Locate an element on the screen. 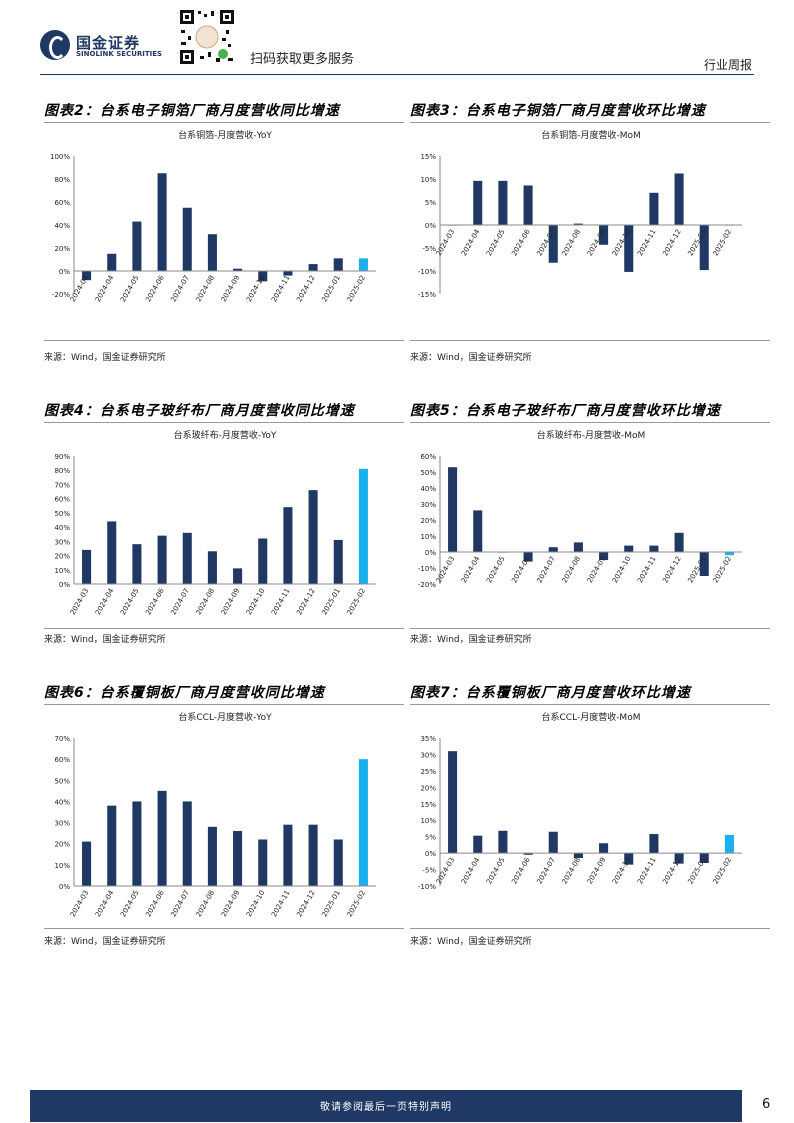  panel-title: 图表3：台系电子铜箔厂商月度营收环比增速 is located at coordinates (558, 111).